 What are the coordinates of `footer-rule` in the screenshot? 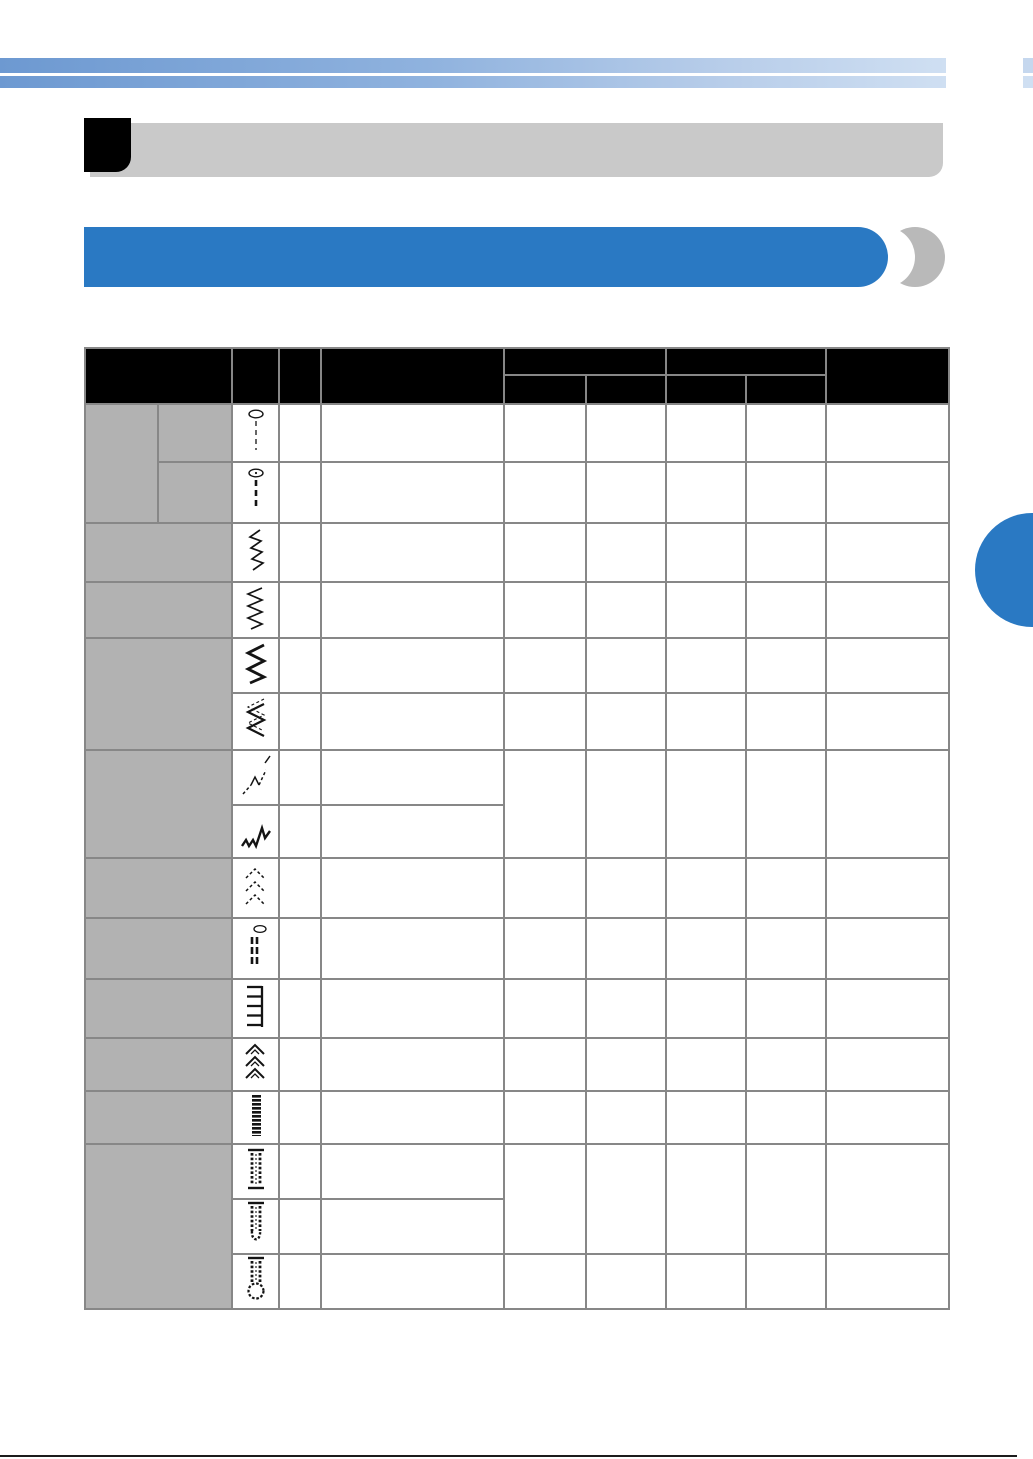 It's located at (508, 1456).